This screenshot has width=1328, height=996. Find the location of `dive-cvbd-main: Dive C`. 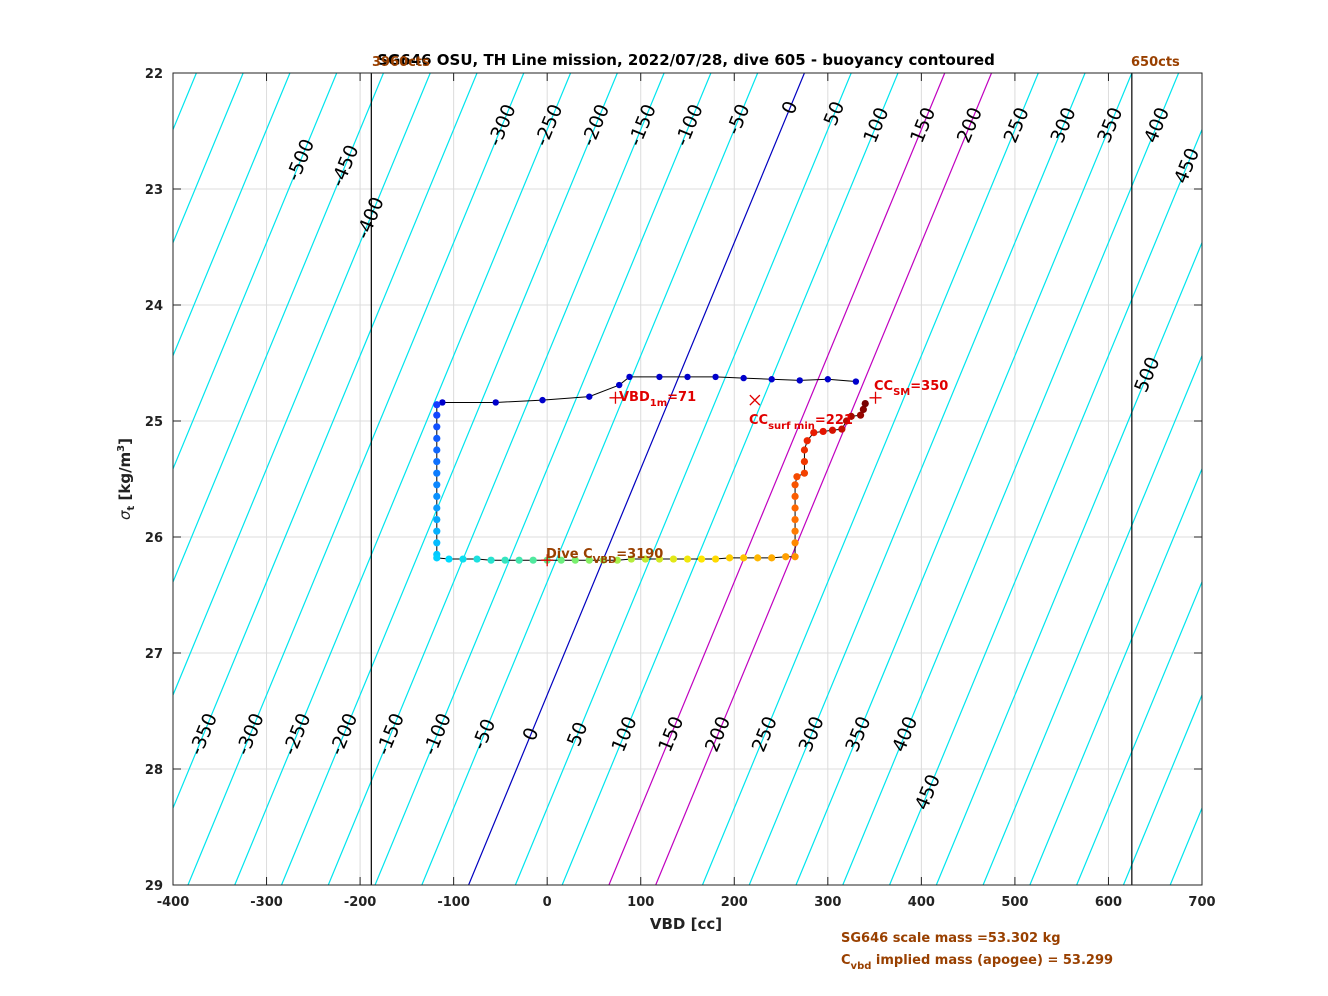

dive-cvbd-main: Dive C is located at coordinates (569, 554).